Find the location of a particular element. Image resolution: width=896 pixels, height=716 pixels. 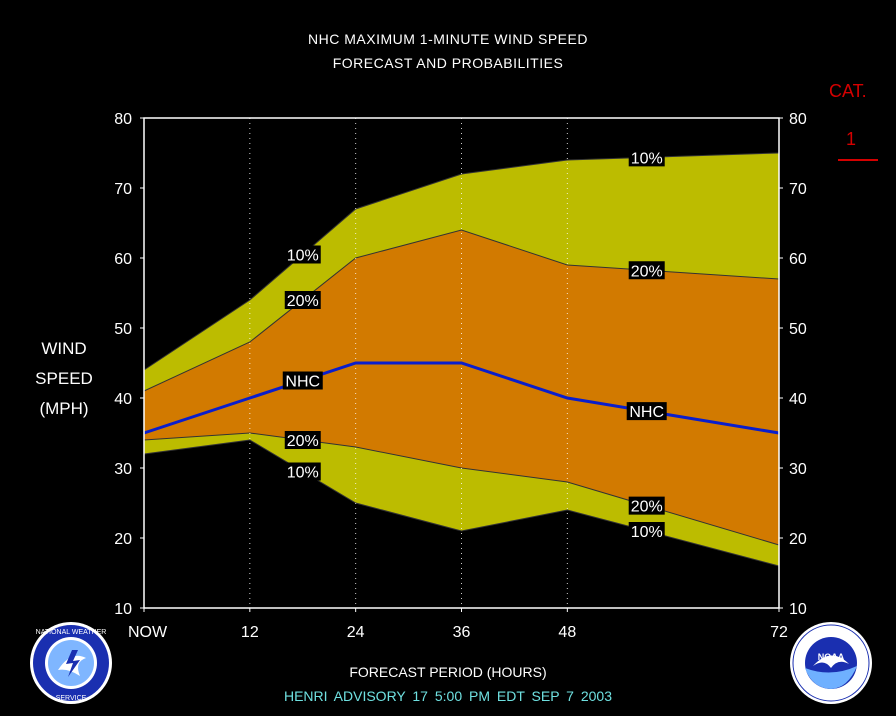

category-value: 1 is located at coordinates (851, 139).